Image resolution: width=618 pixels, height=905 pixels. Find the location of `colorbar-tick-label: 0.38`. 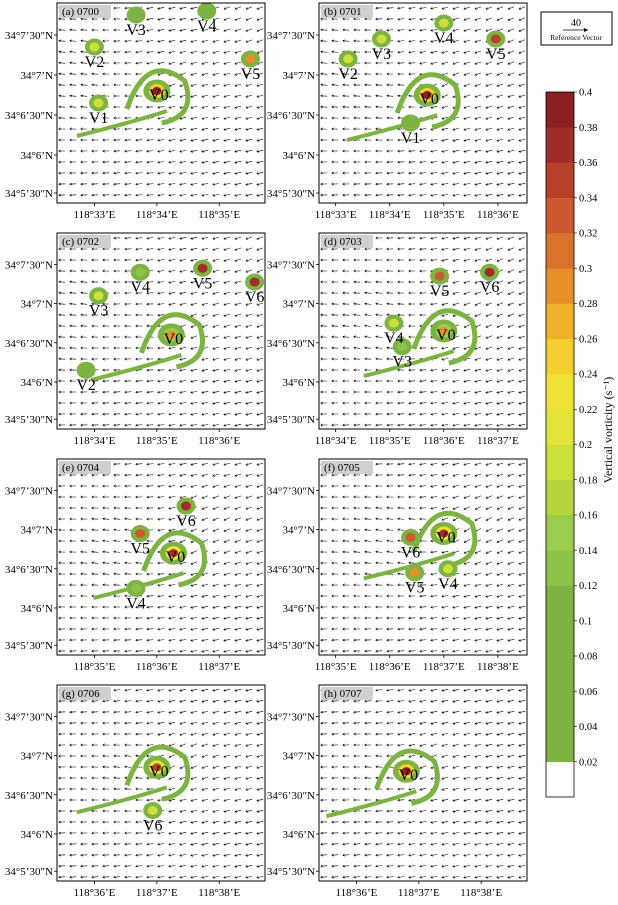

colorbar-tick-label: 0.38 is located at coordinates (588, 128).